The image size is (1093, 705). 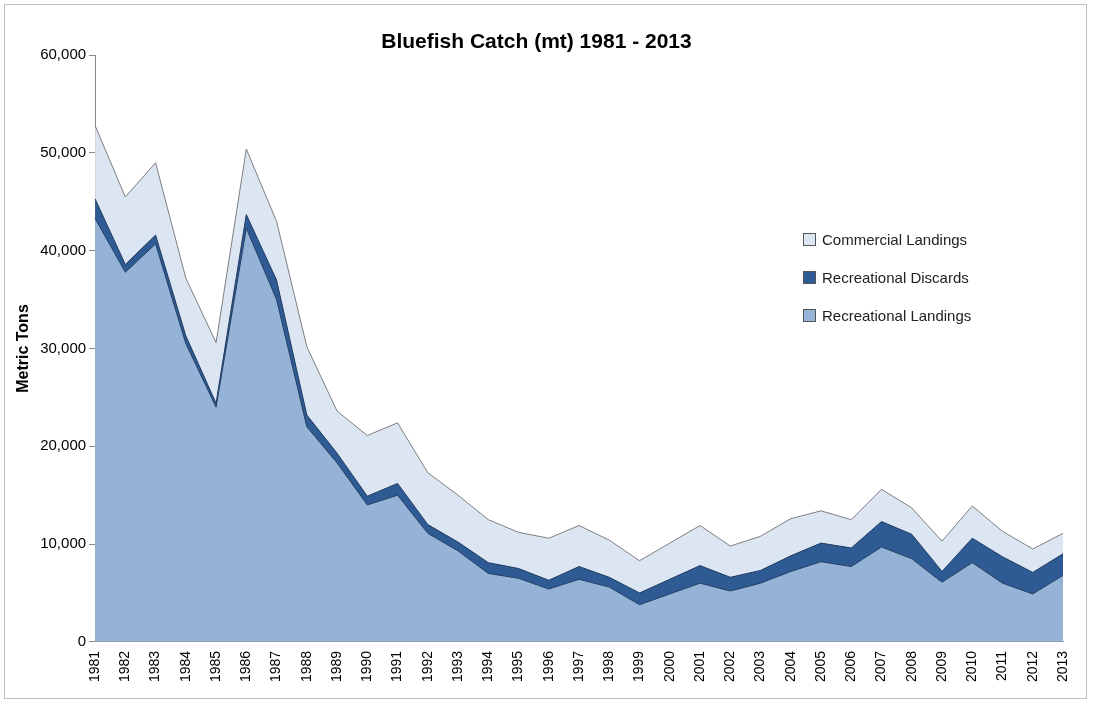 I want to click on x-tick-label: 1992, so click(x=426, y=666).